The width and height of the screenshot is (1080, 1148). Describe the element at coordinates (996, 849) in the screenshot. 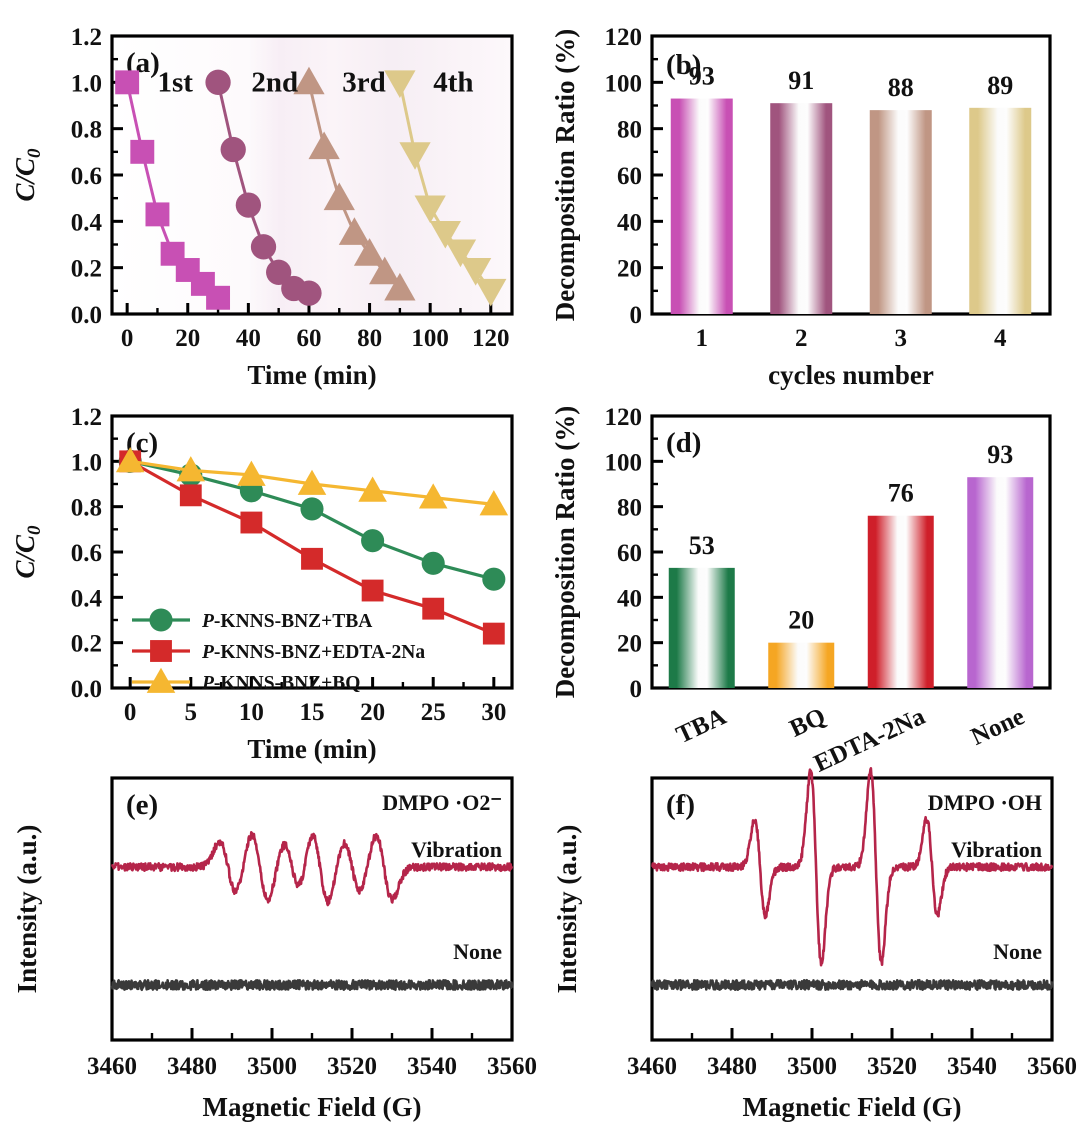

I see `trace-label-vibration: Vibration` at that location.